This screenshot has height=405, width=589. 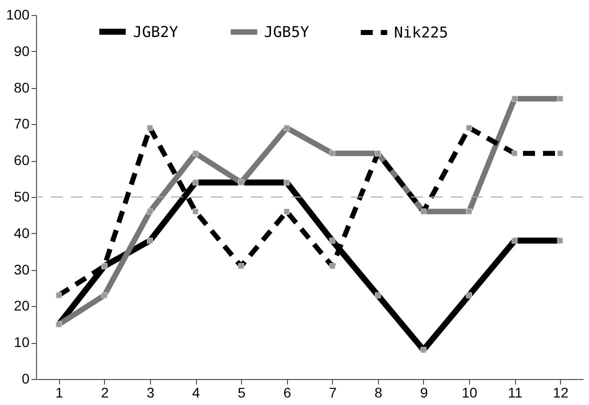 I want to click on x-tick-label: 2, so click(x=104, y=392).